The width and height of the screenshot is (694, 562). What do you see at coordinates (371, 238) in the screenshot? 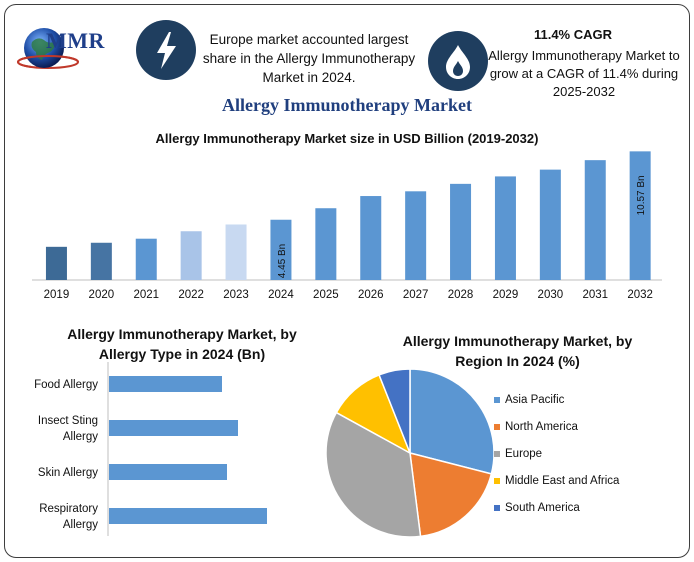
I see `bar-2026` at bounding box center [371, 238].